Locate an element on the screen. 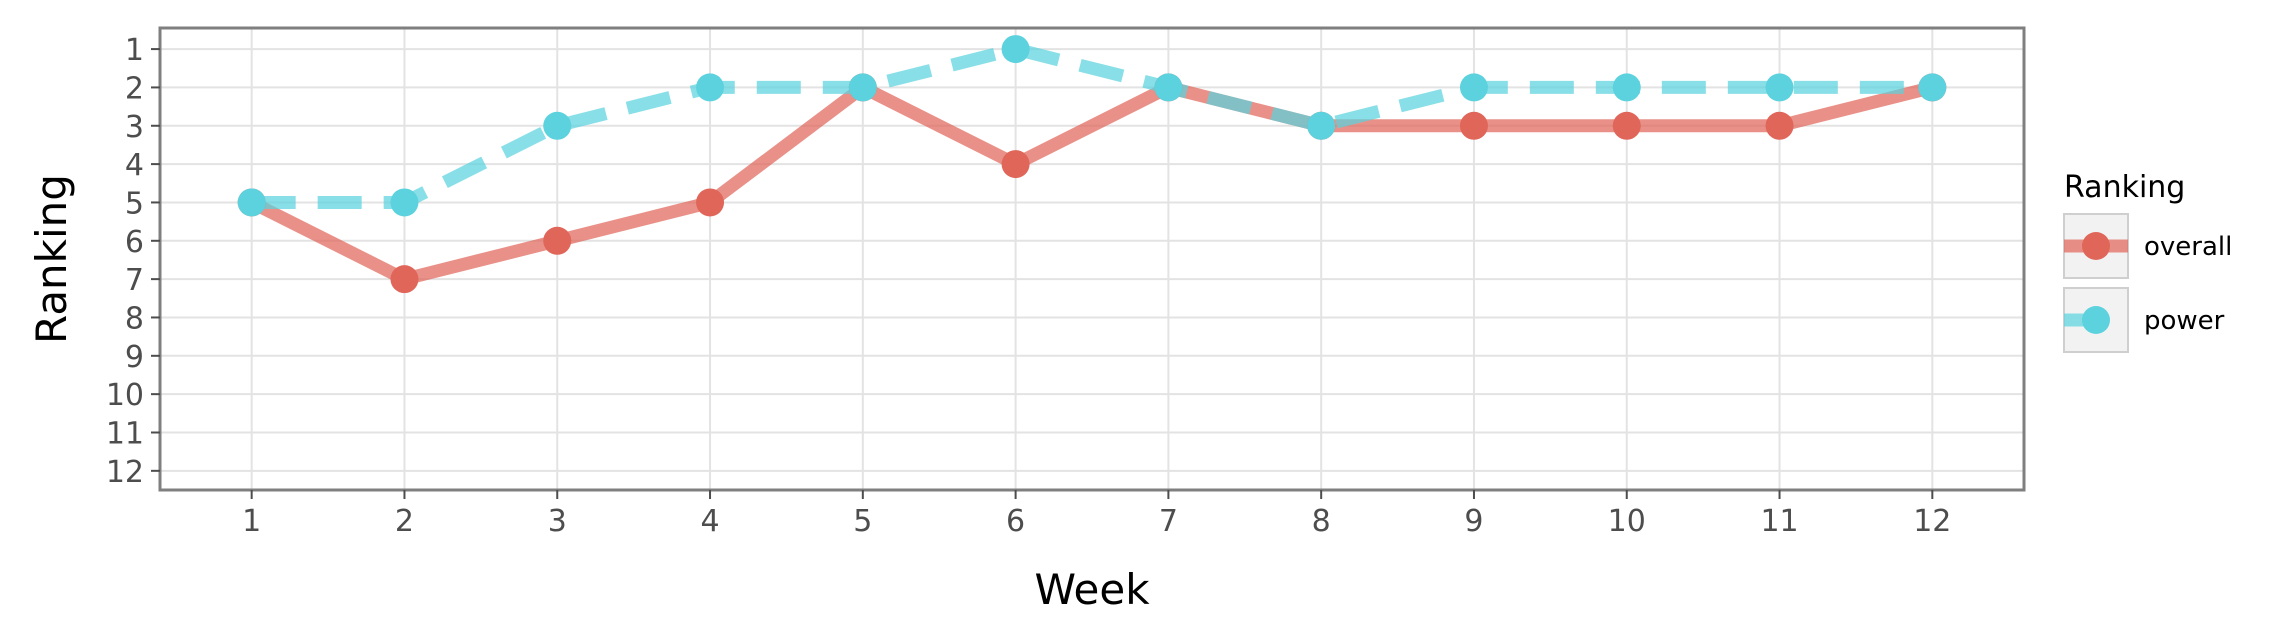  legend: Ranking overall power is located at coordinates (2147, 261).